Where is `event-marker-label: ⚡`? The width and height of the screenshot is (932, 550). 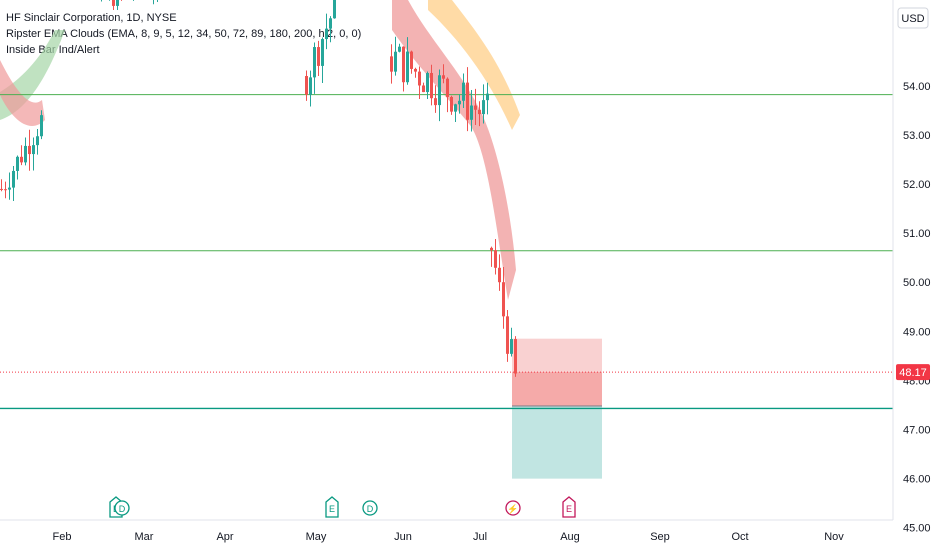
event-marker-label: ⚡ is located at coordinates (512, 509).